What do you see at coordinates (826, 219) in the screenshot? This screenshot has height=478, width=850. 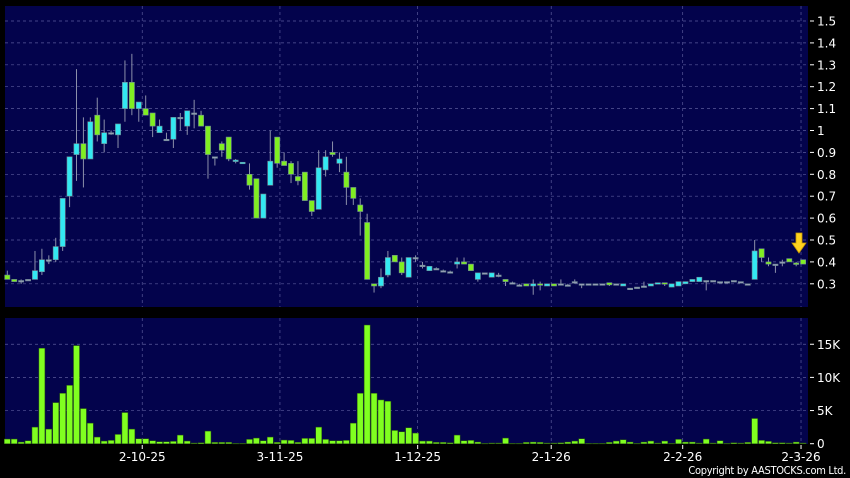 I see `price-tick-label: 0.6` at bounding box center [826, 219].